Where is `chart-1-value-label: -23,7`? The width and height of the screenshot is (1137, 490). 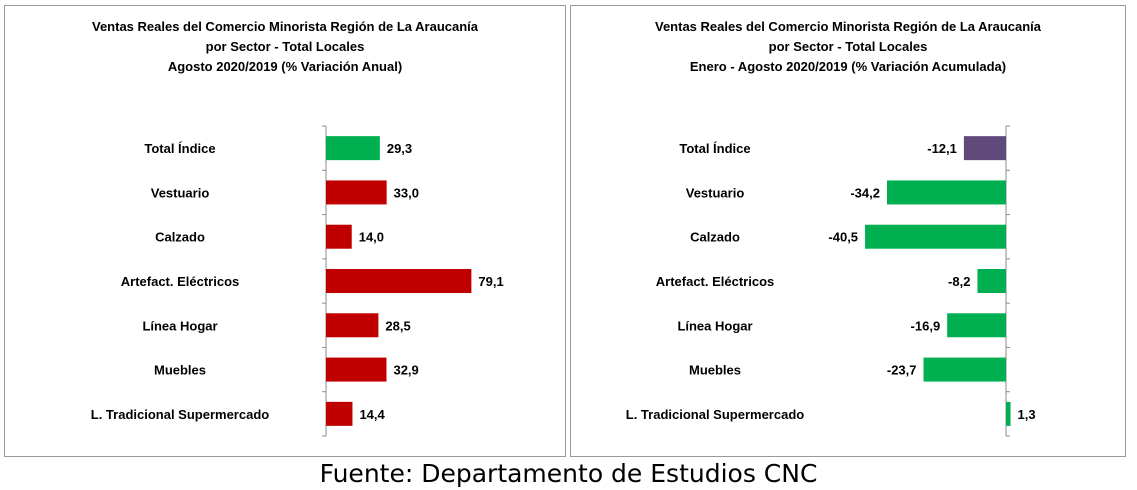 chart-1-value-label: -23,7 is located at coordinates (902, 370).